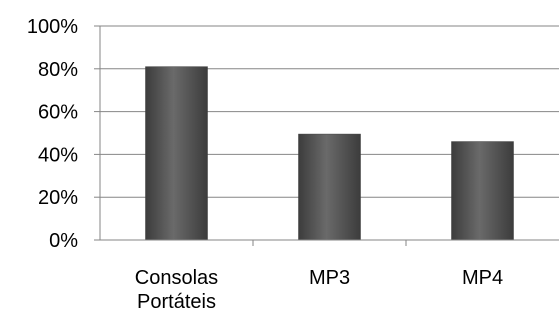  What do you see at coordinates (176, 290) in the screenshot?
I see `x-tick-label-consolas-portáteis: Consolas Portáteis` at bounding box center [176, 290].